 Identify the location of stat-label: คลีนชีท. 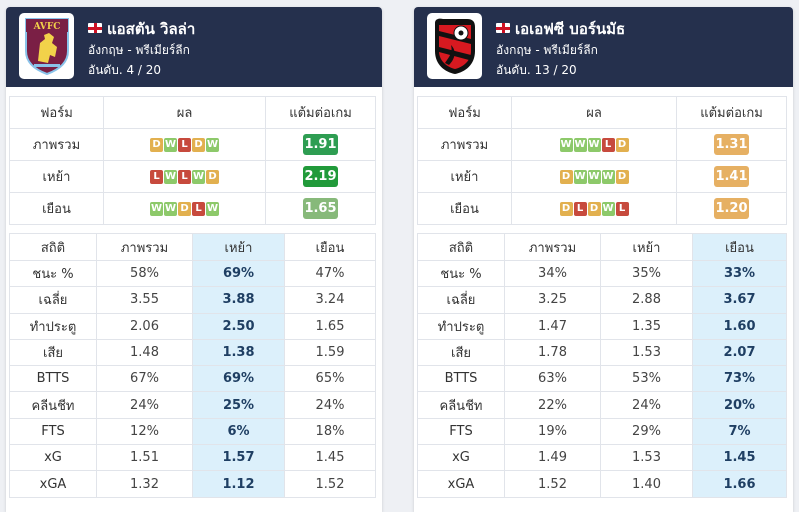
(53, 405).